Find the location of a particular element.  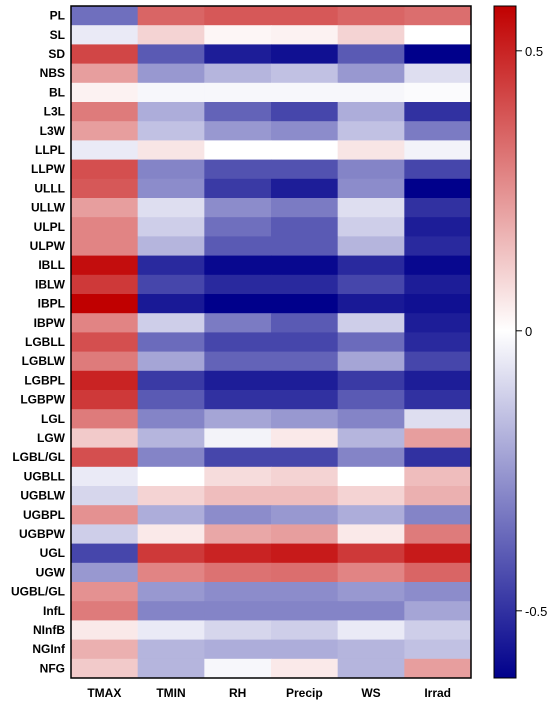

heatmap-cell-LGW-RH is located at coordinates (238, 438).